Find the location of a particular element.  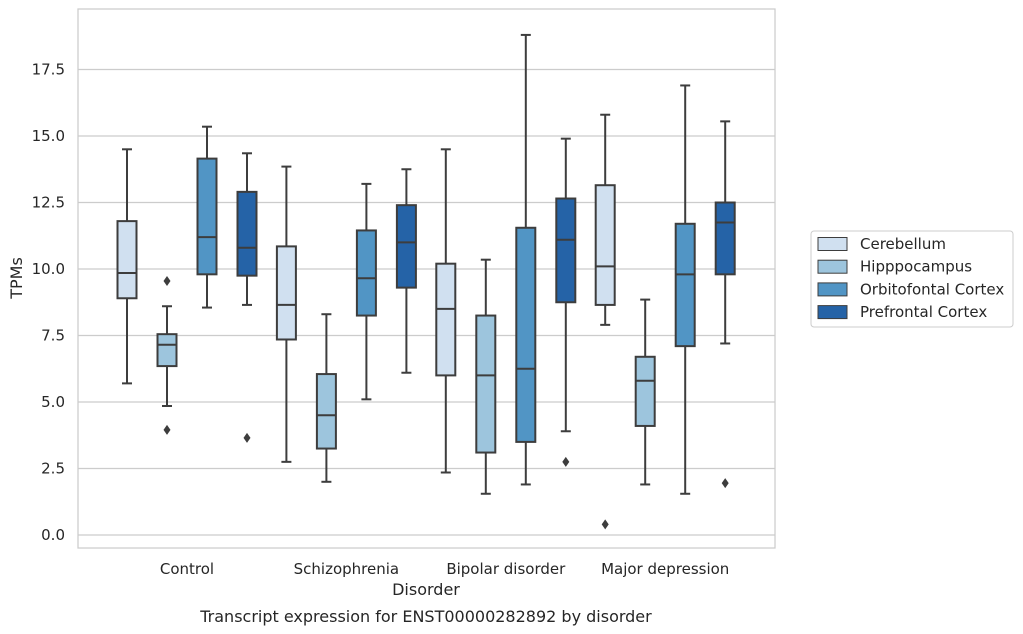

y-tick-label: 10.0 is located at coordinates (48, 269).